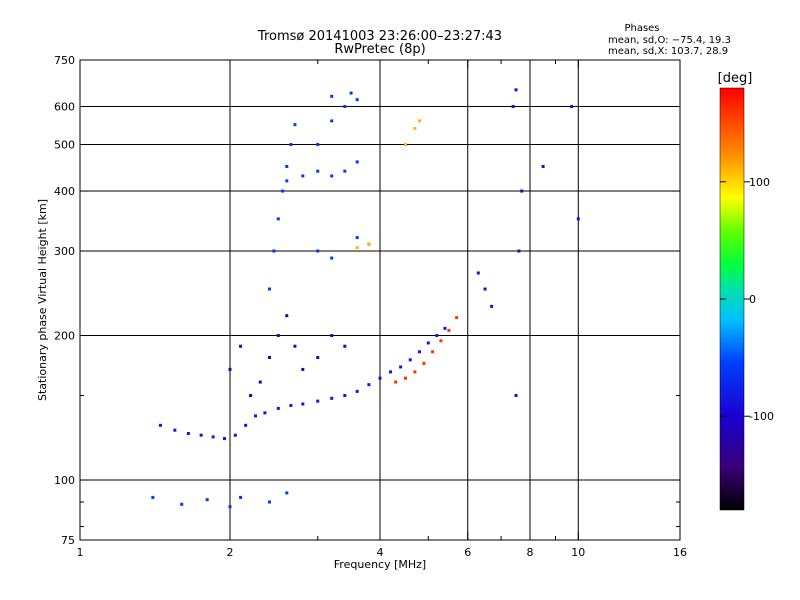 Image resolution: width=800 pixels, height=600 pixels. I want to click on x-tick-label: 8, so click(530, 552).